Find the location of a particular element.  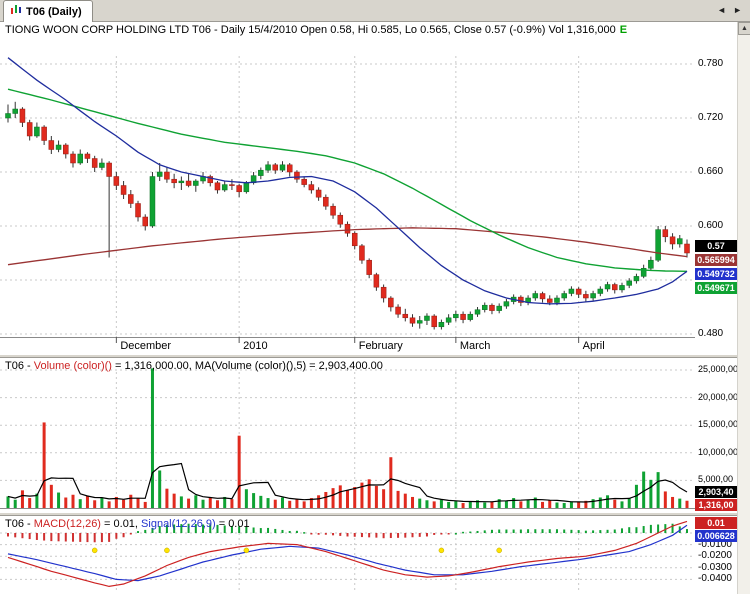

y-axis-label: 0.660 is located at coordinates (711, 171).